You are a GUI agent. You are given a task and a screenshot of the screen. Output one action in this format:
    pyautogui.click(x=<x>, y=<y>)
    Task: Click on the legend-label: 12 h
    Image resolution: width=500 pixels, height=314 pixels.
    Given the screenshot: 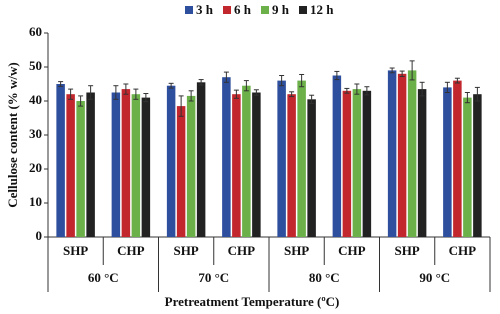 What is the action you would take?
    pyautogui.click(x=322, y=9)
    